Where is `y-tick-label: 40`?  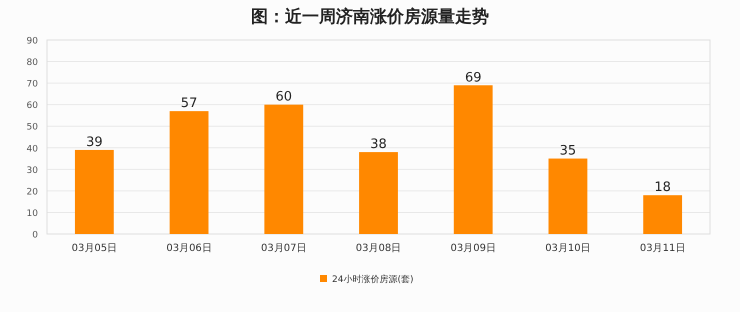 y-tick-label: 40 is located at coordinates (32, 149).